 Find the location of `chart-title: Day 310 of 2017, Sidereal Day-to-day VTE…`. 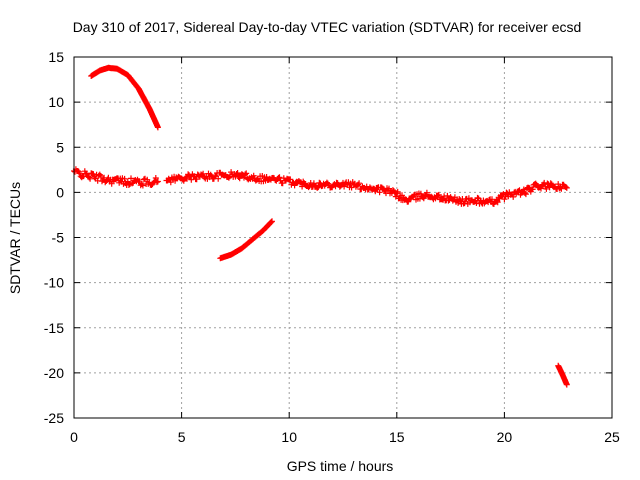

chart-title: Day 310 of 2017, Sidereal Day-to-day VTE… is located at coordinates (327, 27).